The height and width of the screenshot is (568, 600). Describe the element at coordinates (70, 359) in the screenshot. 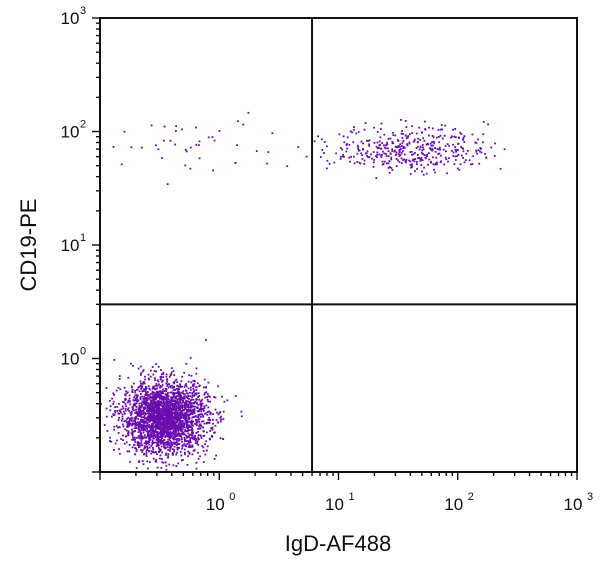

I see `y-tick-label: 10` at that location.